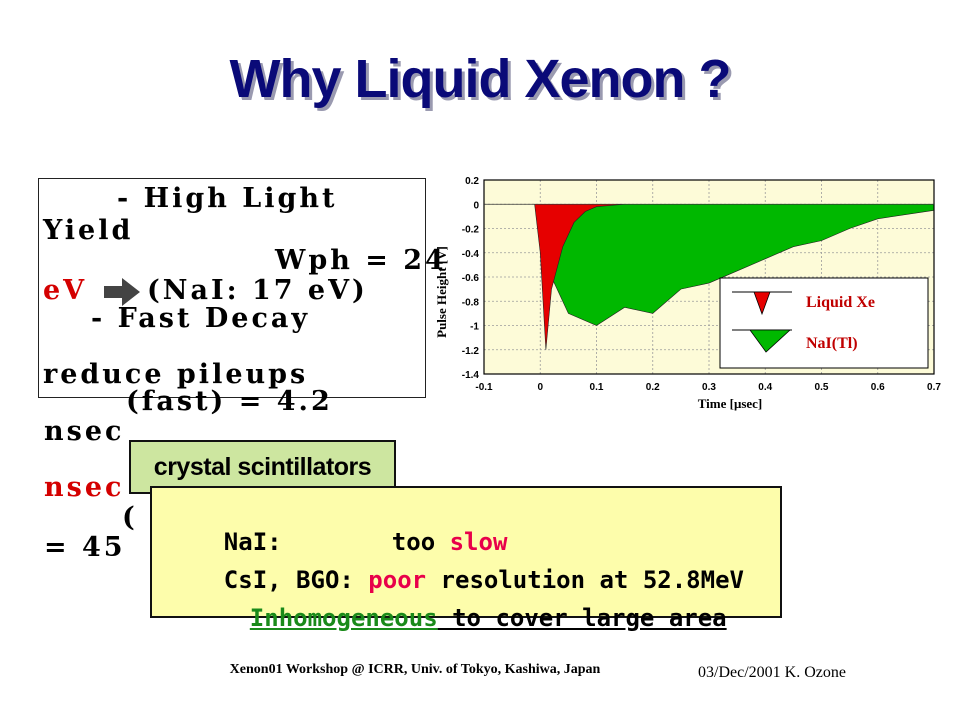 This screenshot has height=720, width=960. Describe the element at coordinates (476, 205) in the screenshot. I see `y-tick-label: 0` at that location.